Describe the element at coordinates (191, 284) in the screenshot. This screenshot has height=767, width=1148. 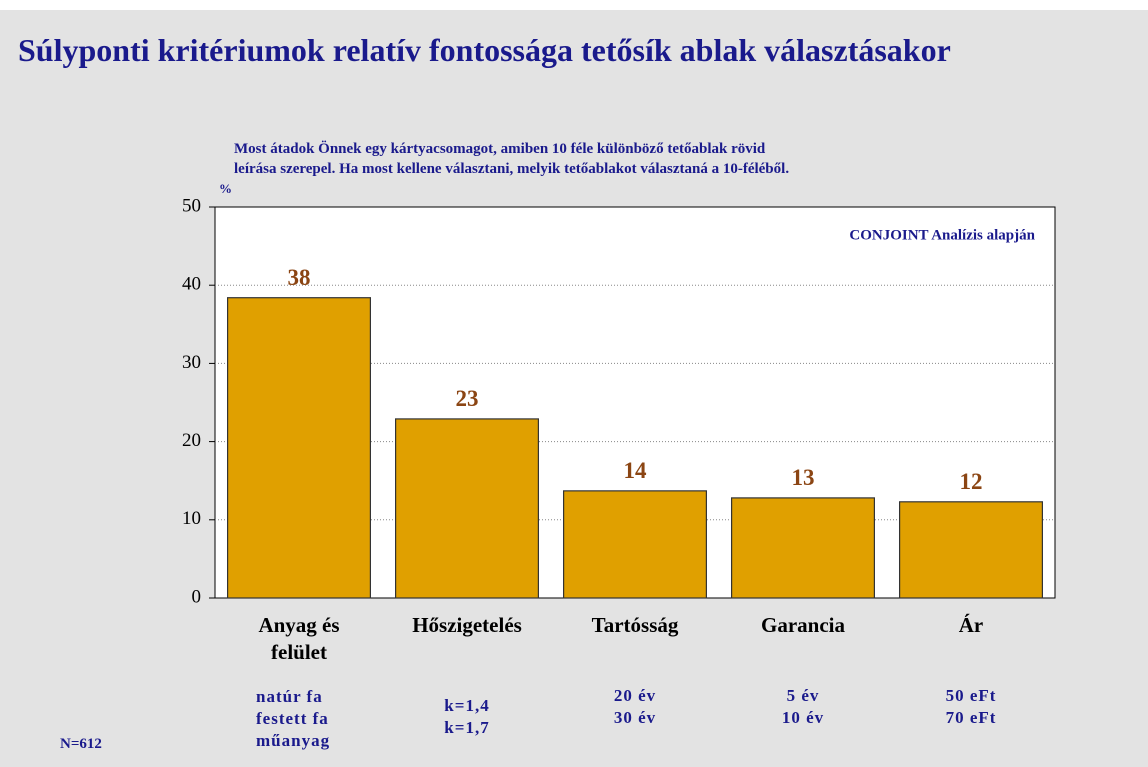
I see `y-tick-label: 40` at that location.